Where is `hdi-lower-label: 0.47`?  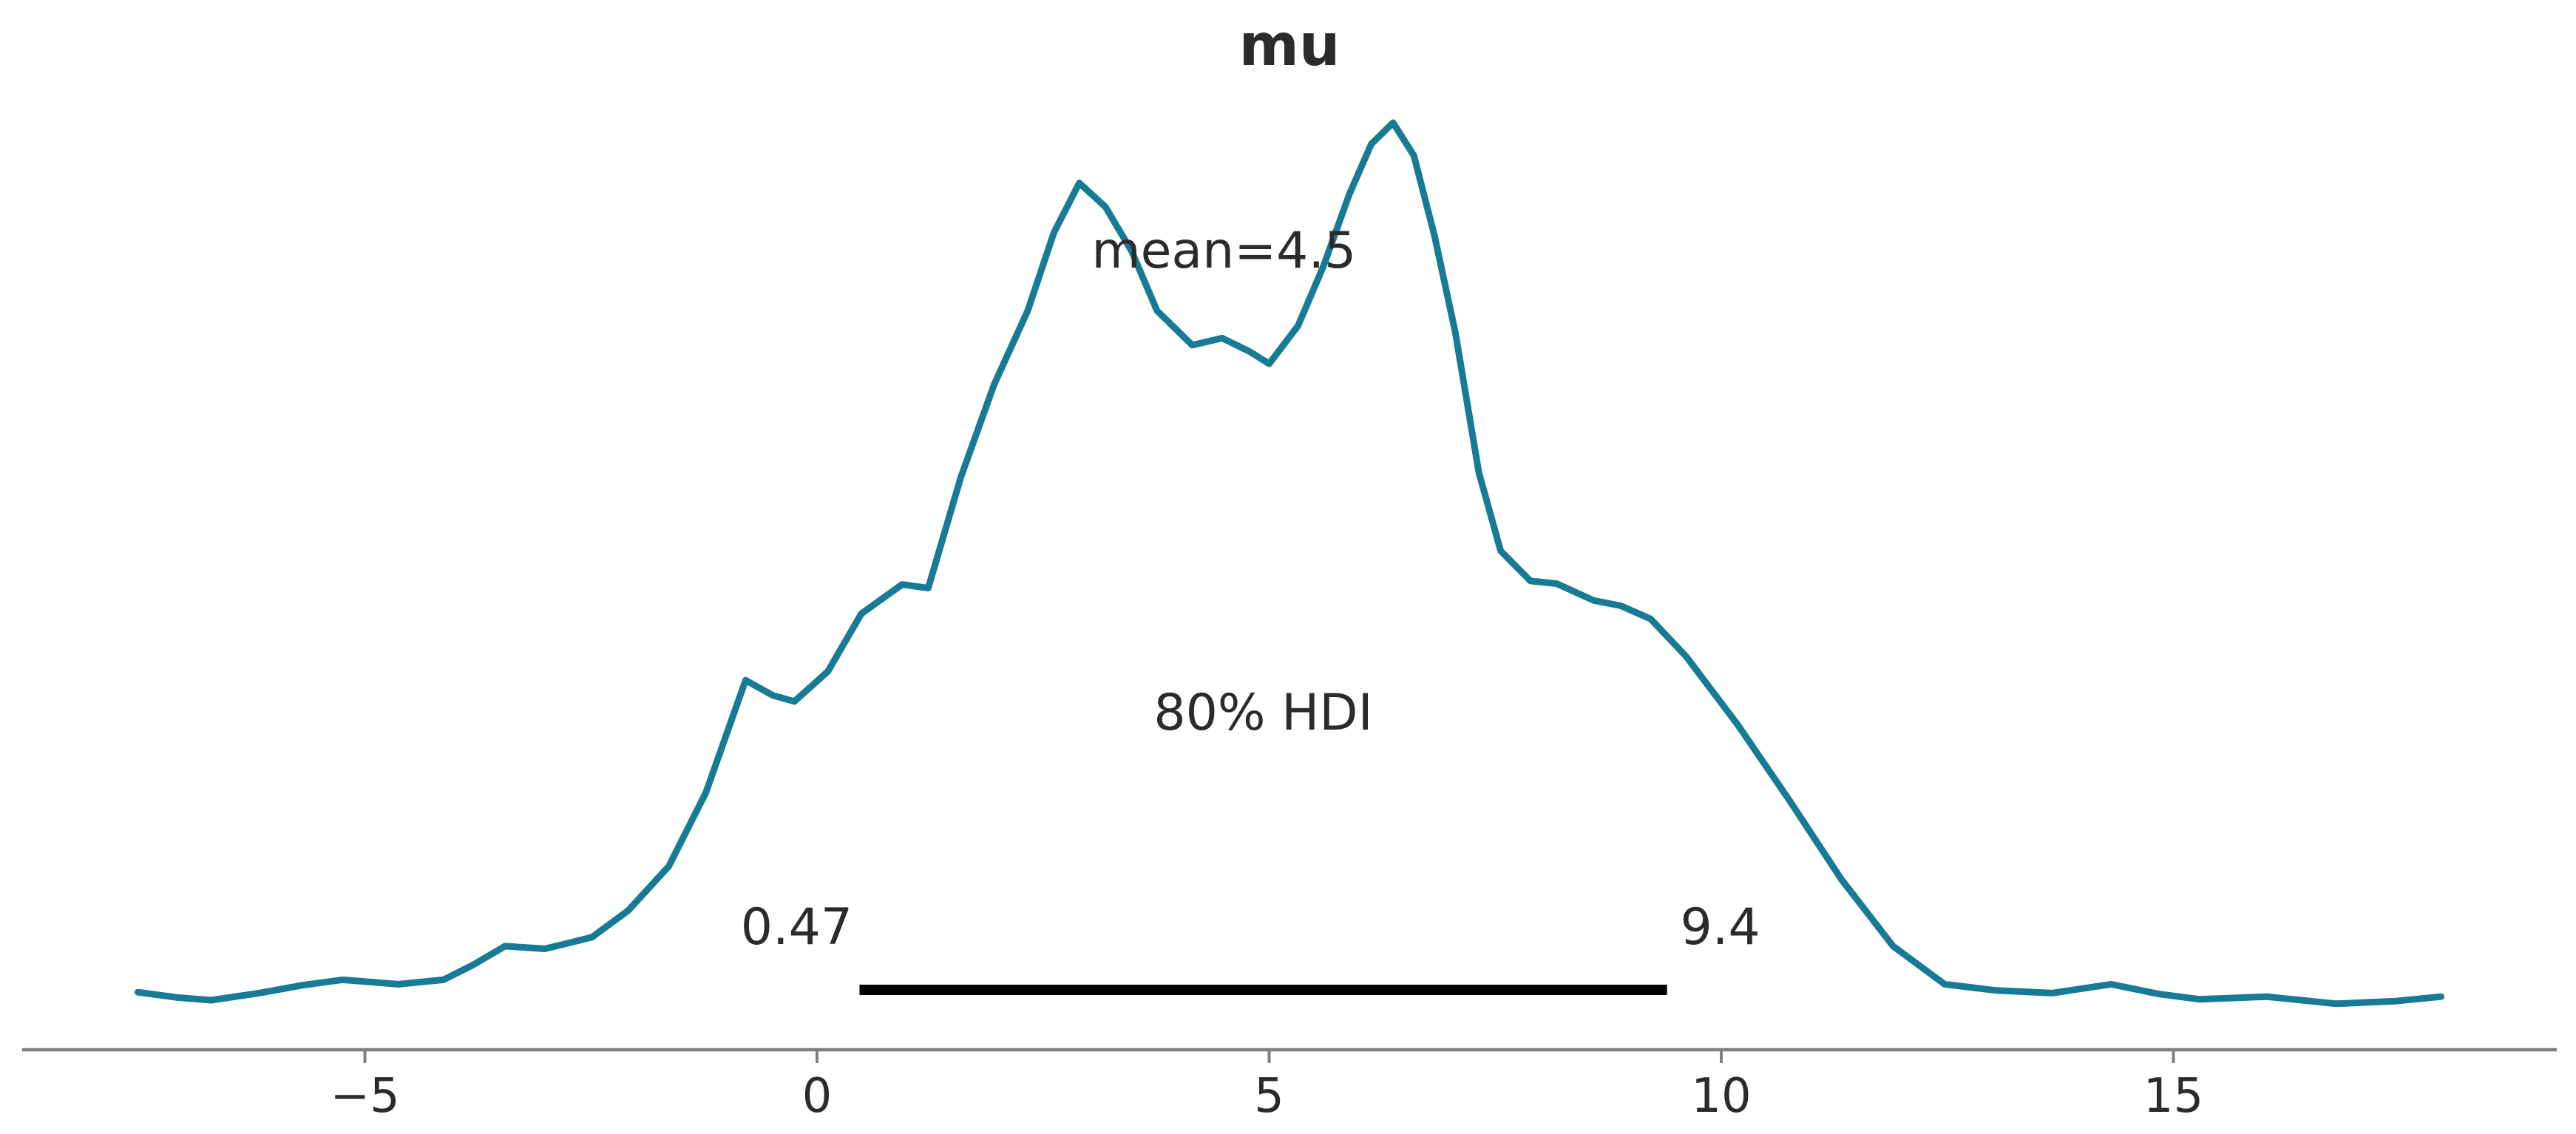
hdi-lower-label: 0.47 is located at coordinates (797, 928).